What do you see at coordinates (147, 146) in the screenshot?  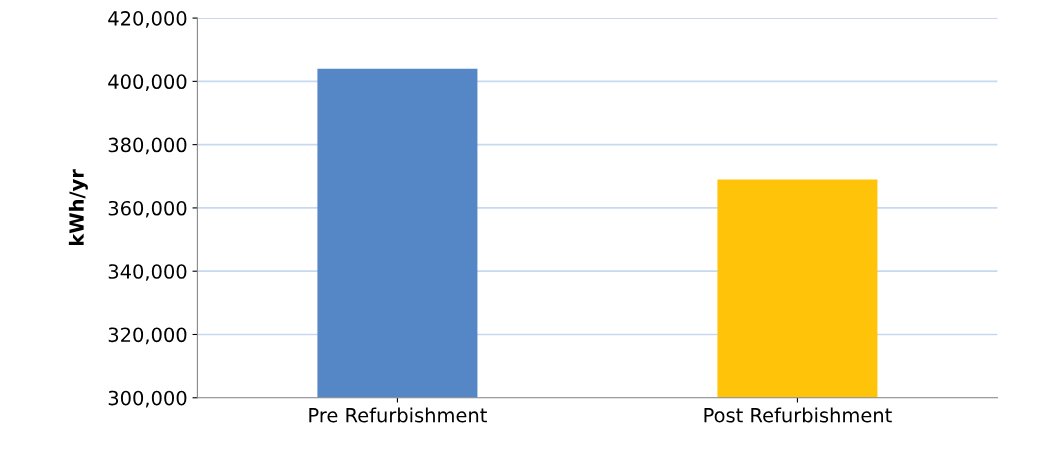 I see `y-tick-label: 380,000` at bounding box center [147, 146].